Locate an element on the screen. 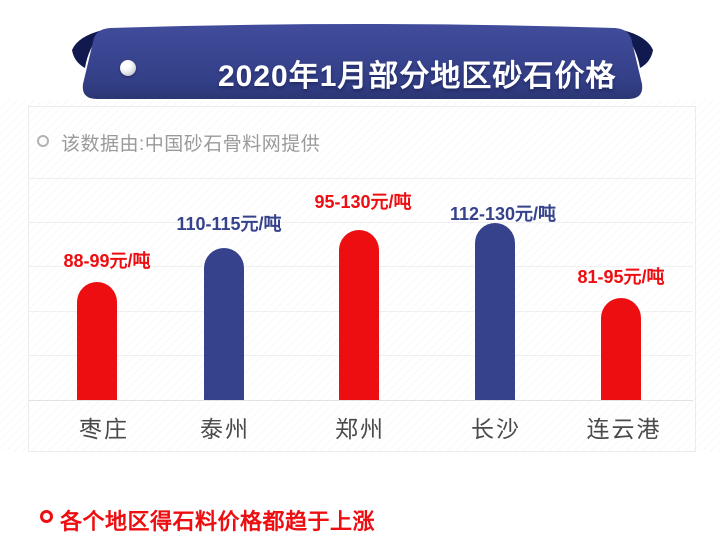  bar-value-label: 95-130元/吨 is located at coordinates (363, 202).